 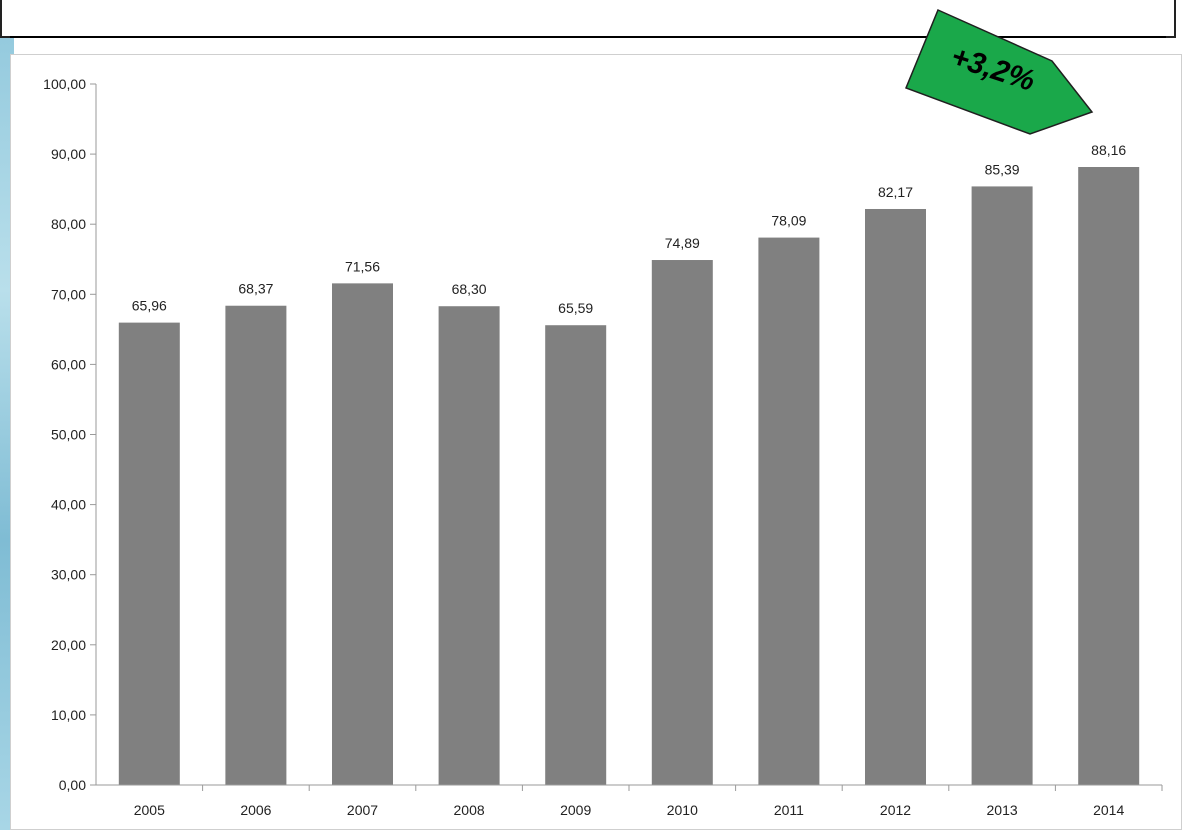 I want to click on y-tick-label: 40,00, so click(x=68, y=505).